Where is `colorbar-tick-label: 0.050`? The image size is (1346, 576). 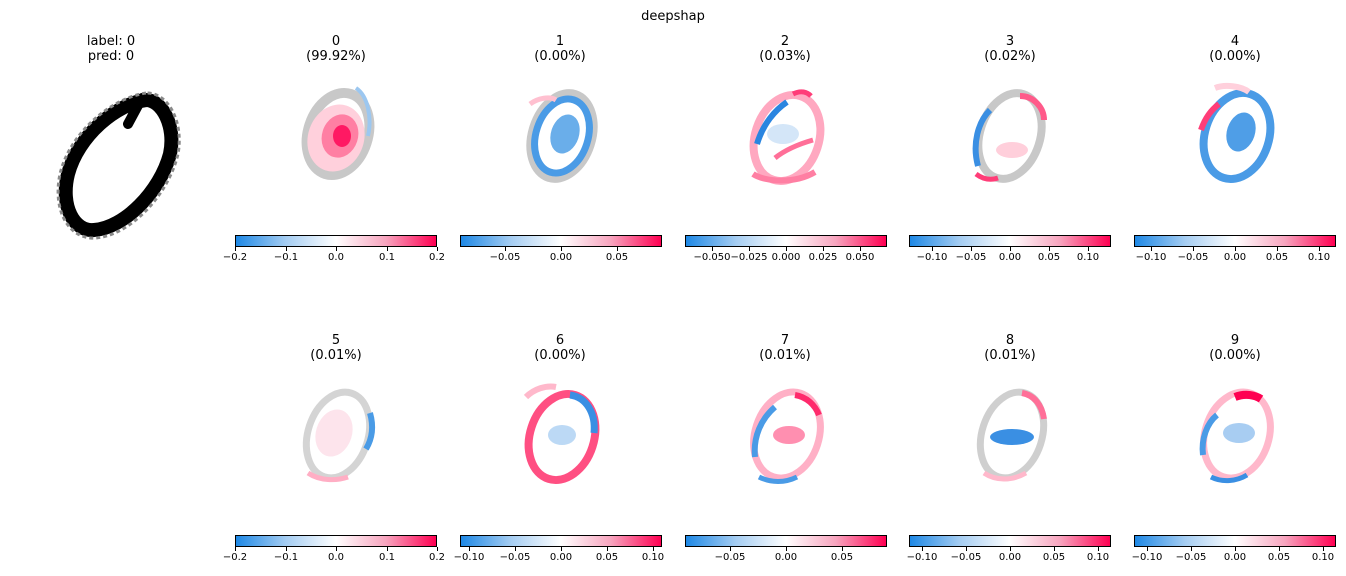 colorbar-tick-label: 0.050 is located at coordinates (860, 257).